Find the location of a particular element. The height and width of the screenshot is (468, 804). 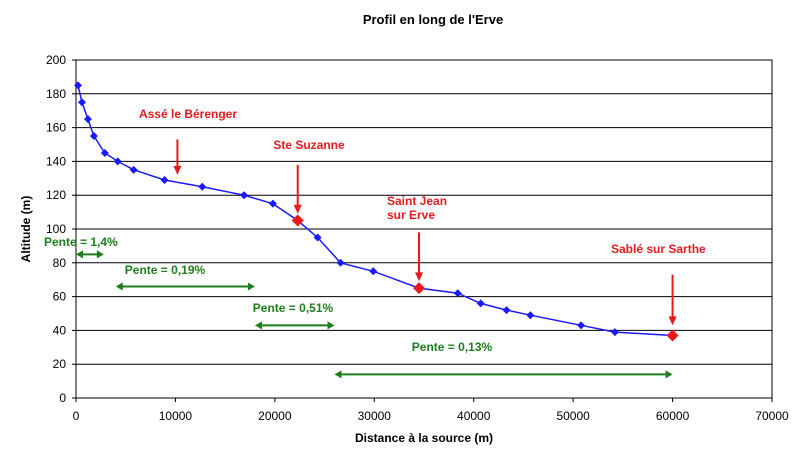

y-axis-label: Altitude (m) is located at coordinates (26, 229).